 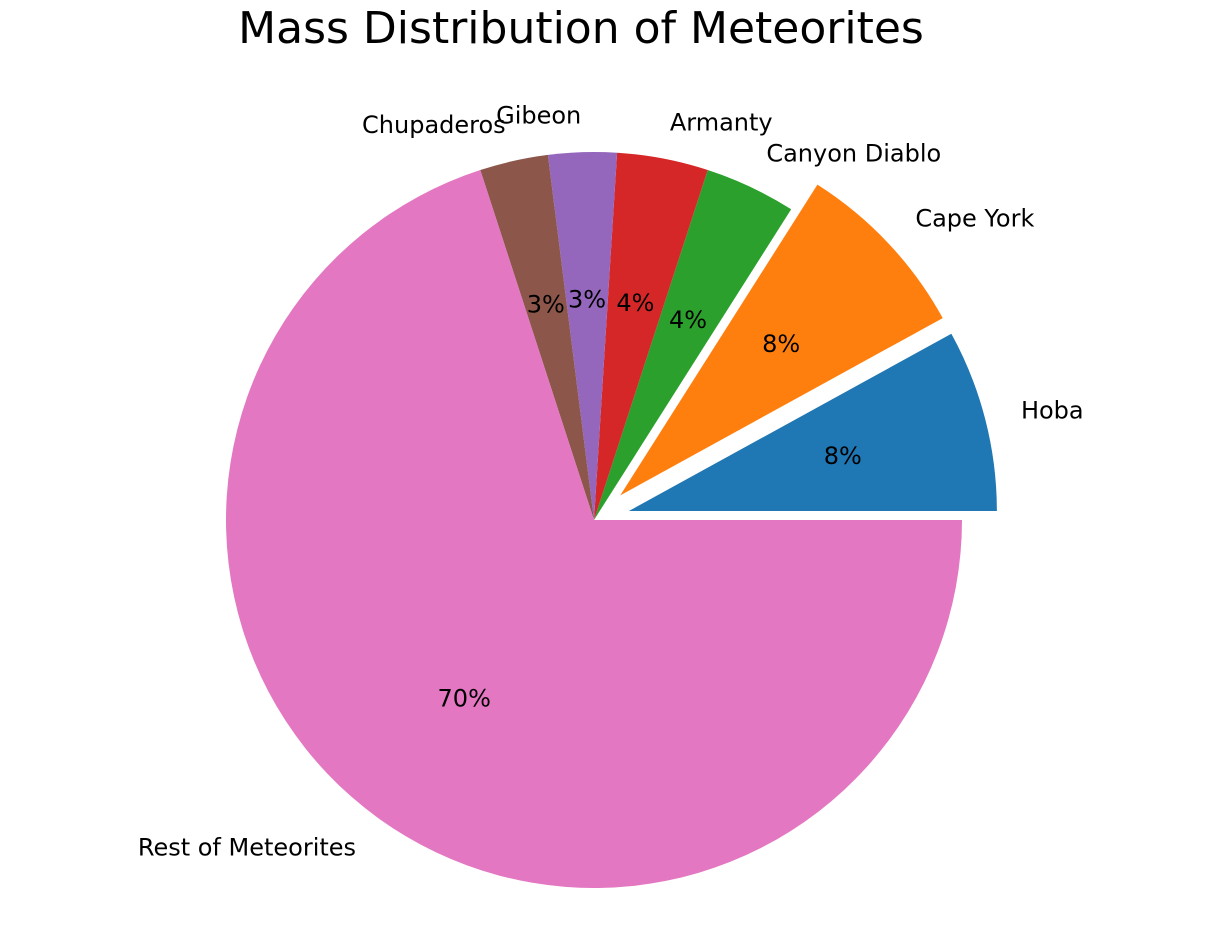 I want to click on pct-label-gibeon: 3%, so click(x=587, y=299).